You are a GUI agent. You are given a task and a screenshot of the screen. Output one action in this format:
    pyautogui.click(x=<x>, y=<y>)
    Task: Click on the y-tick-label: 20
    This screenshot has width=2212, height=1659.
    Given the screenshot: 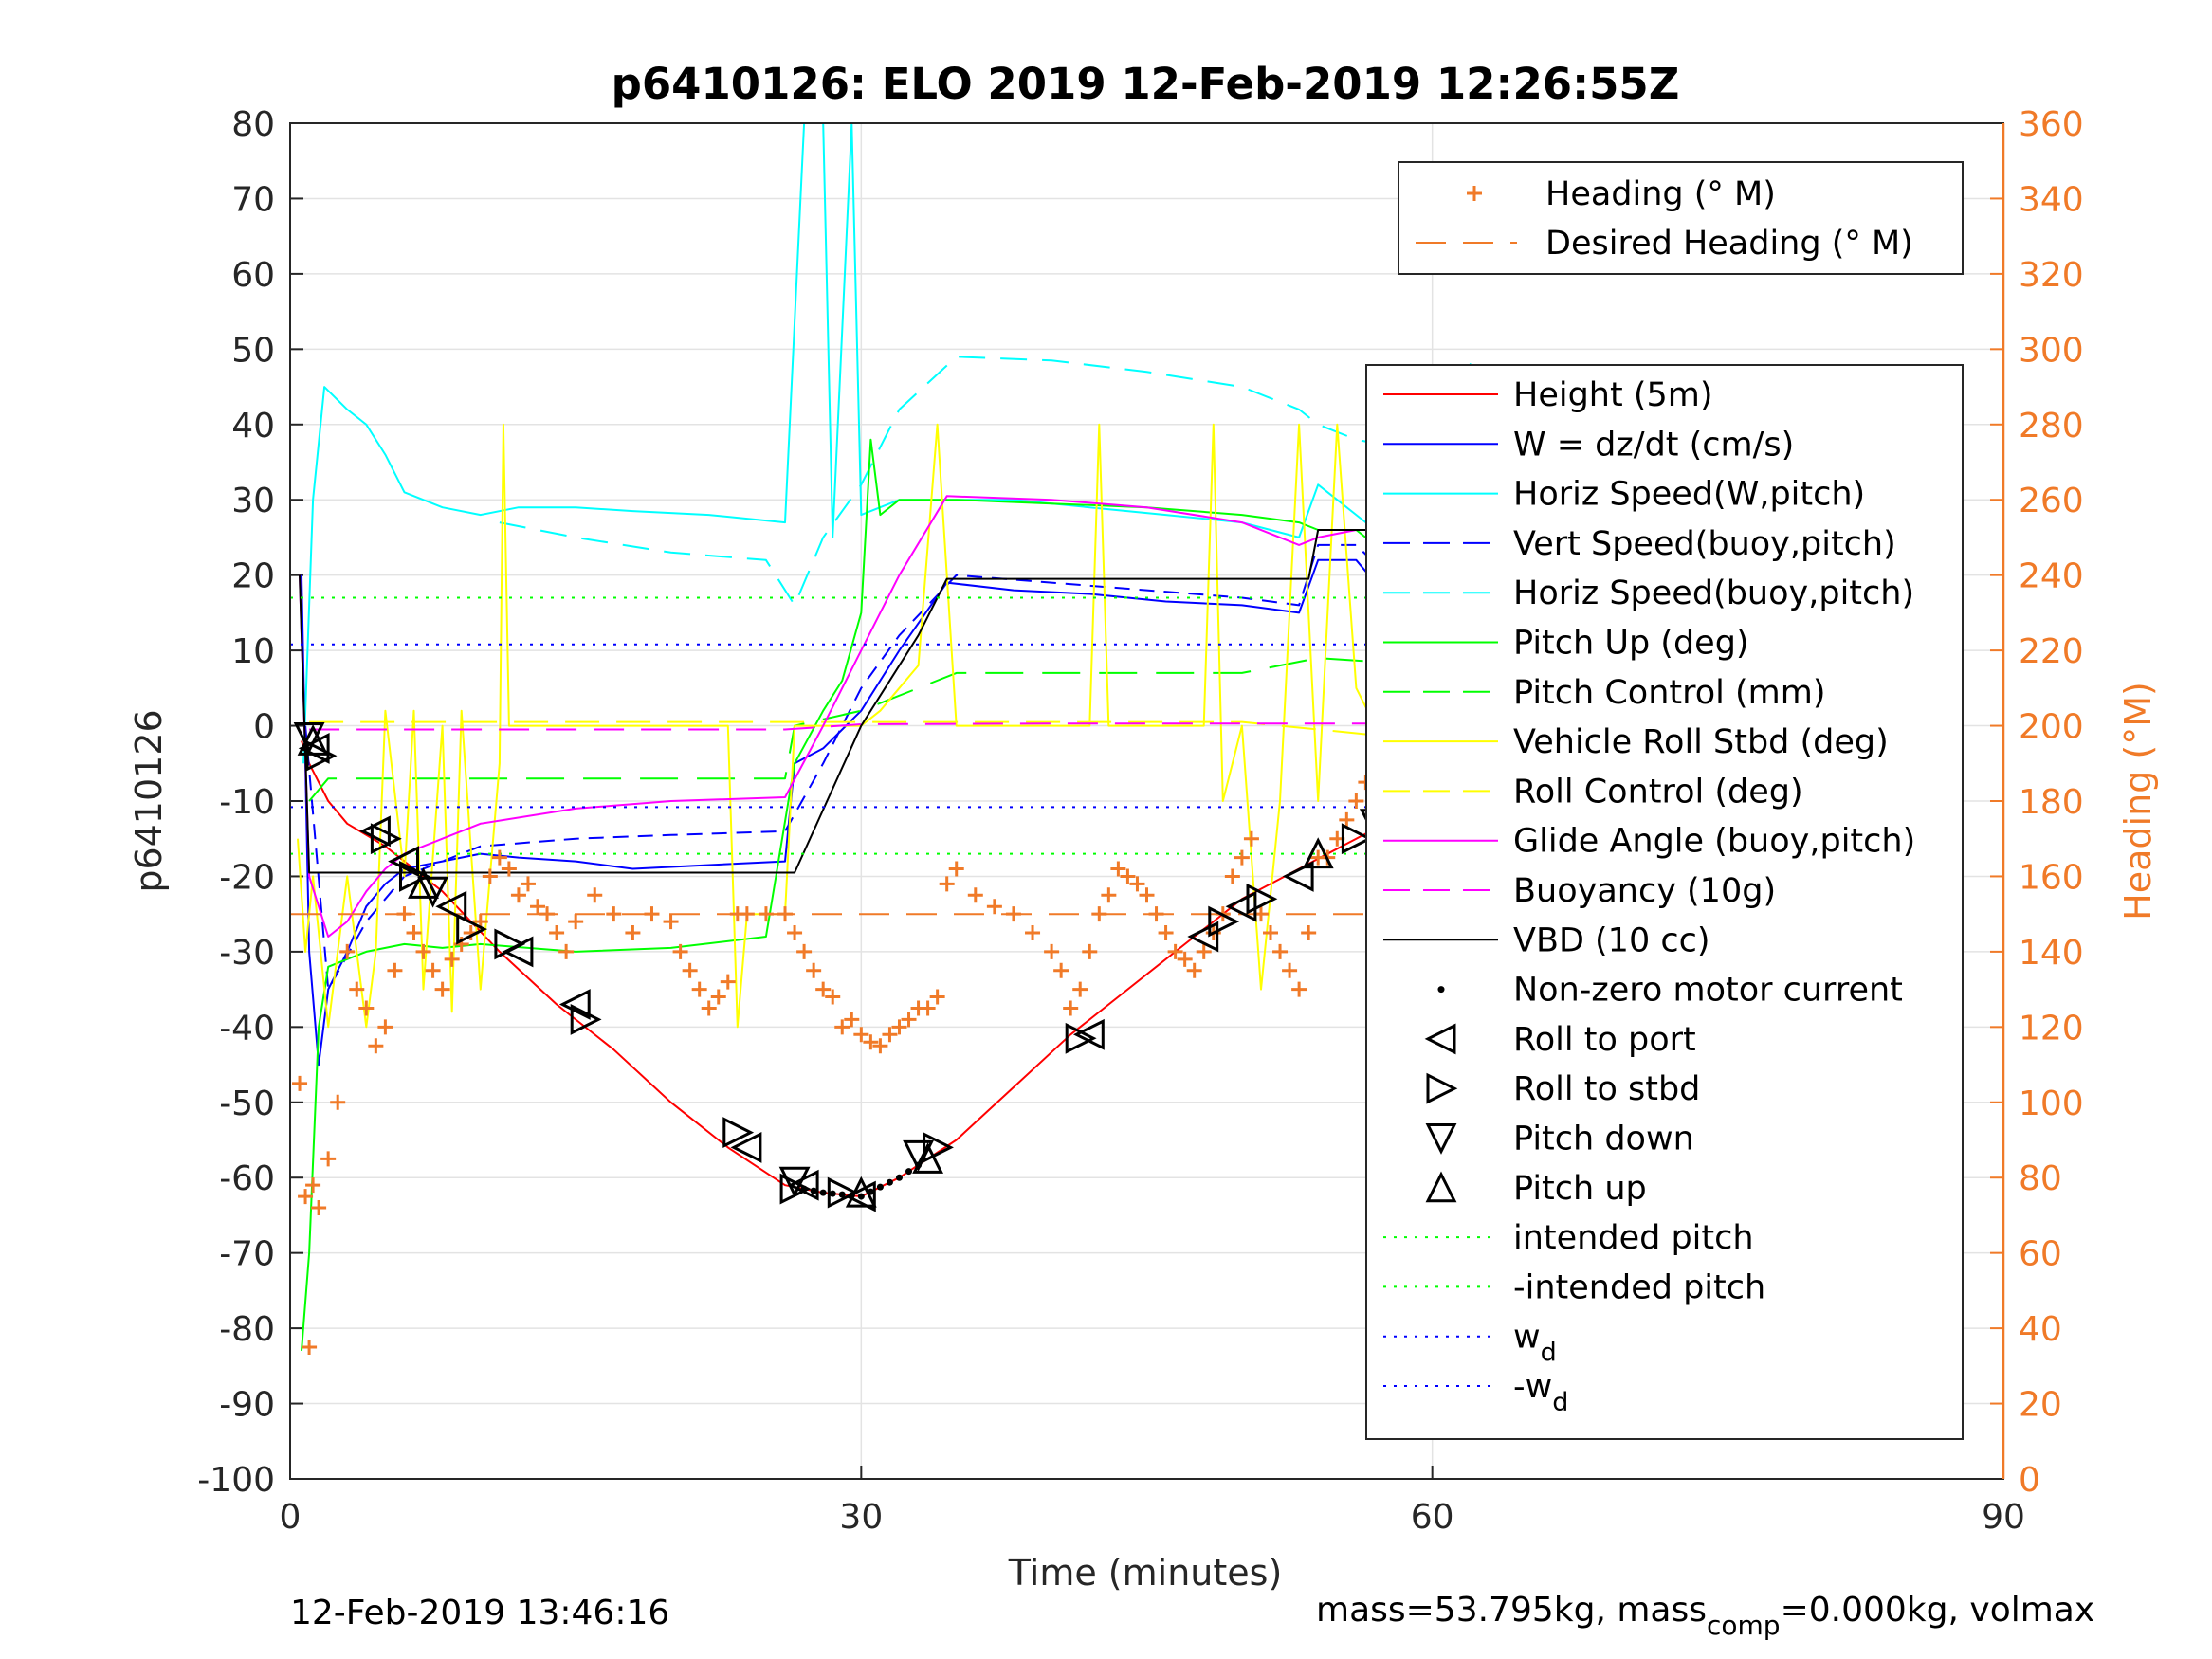 What is the action you would take?
    pyautogui.click(x=253, y=576)
    